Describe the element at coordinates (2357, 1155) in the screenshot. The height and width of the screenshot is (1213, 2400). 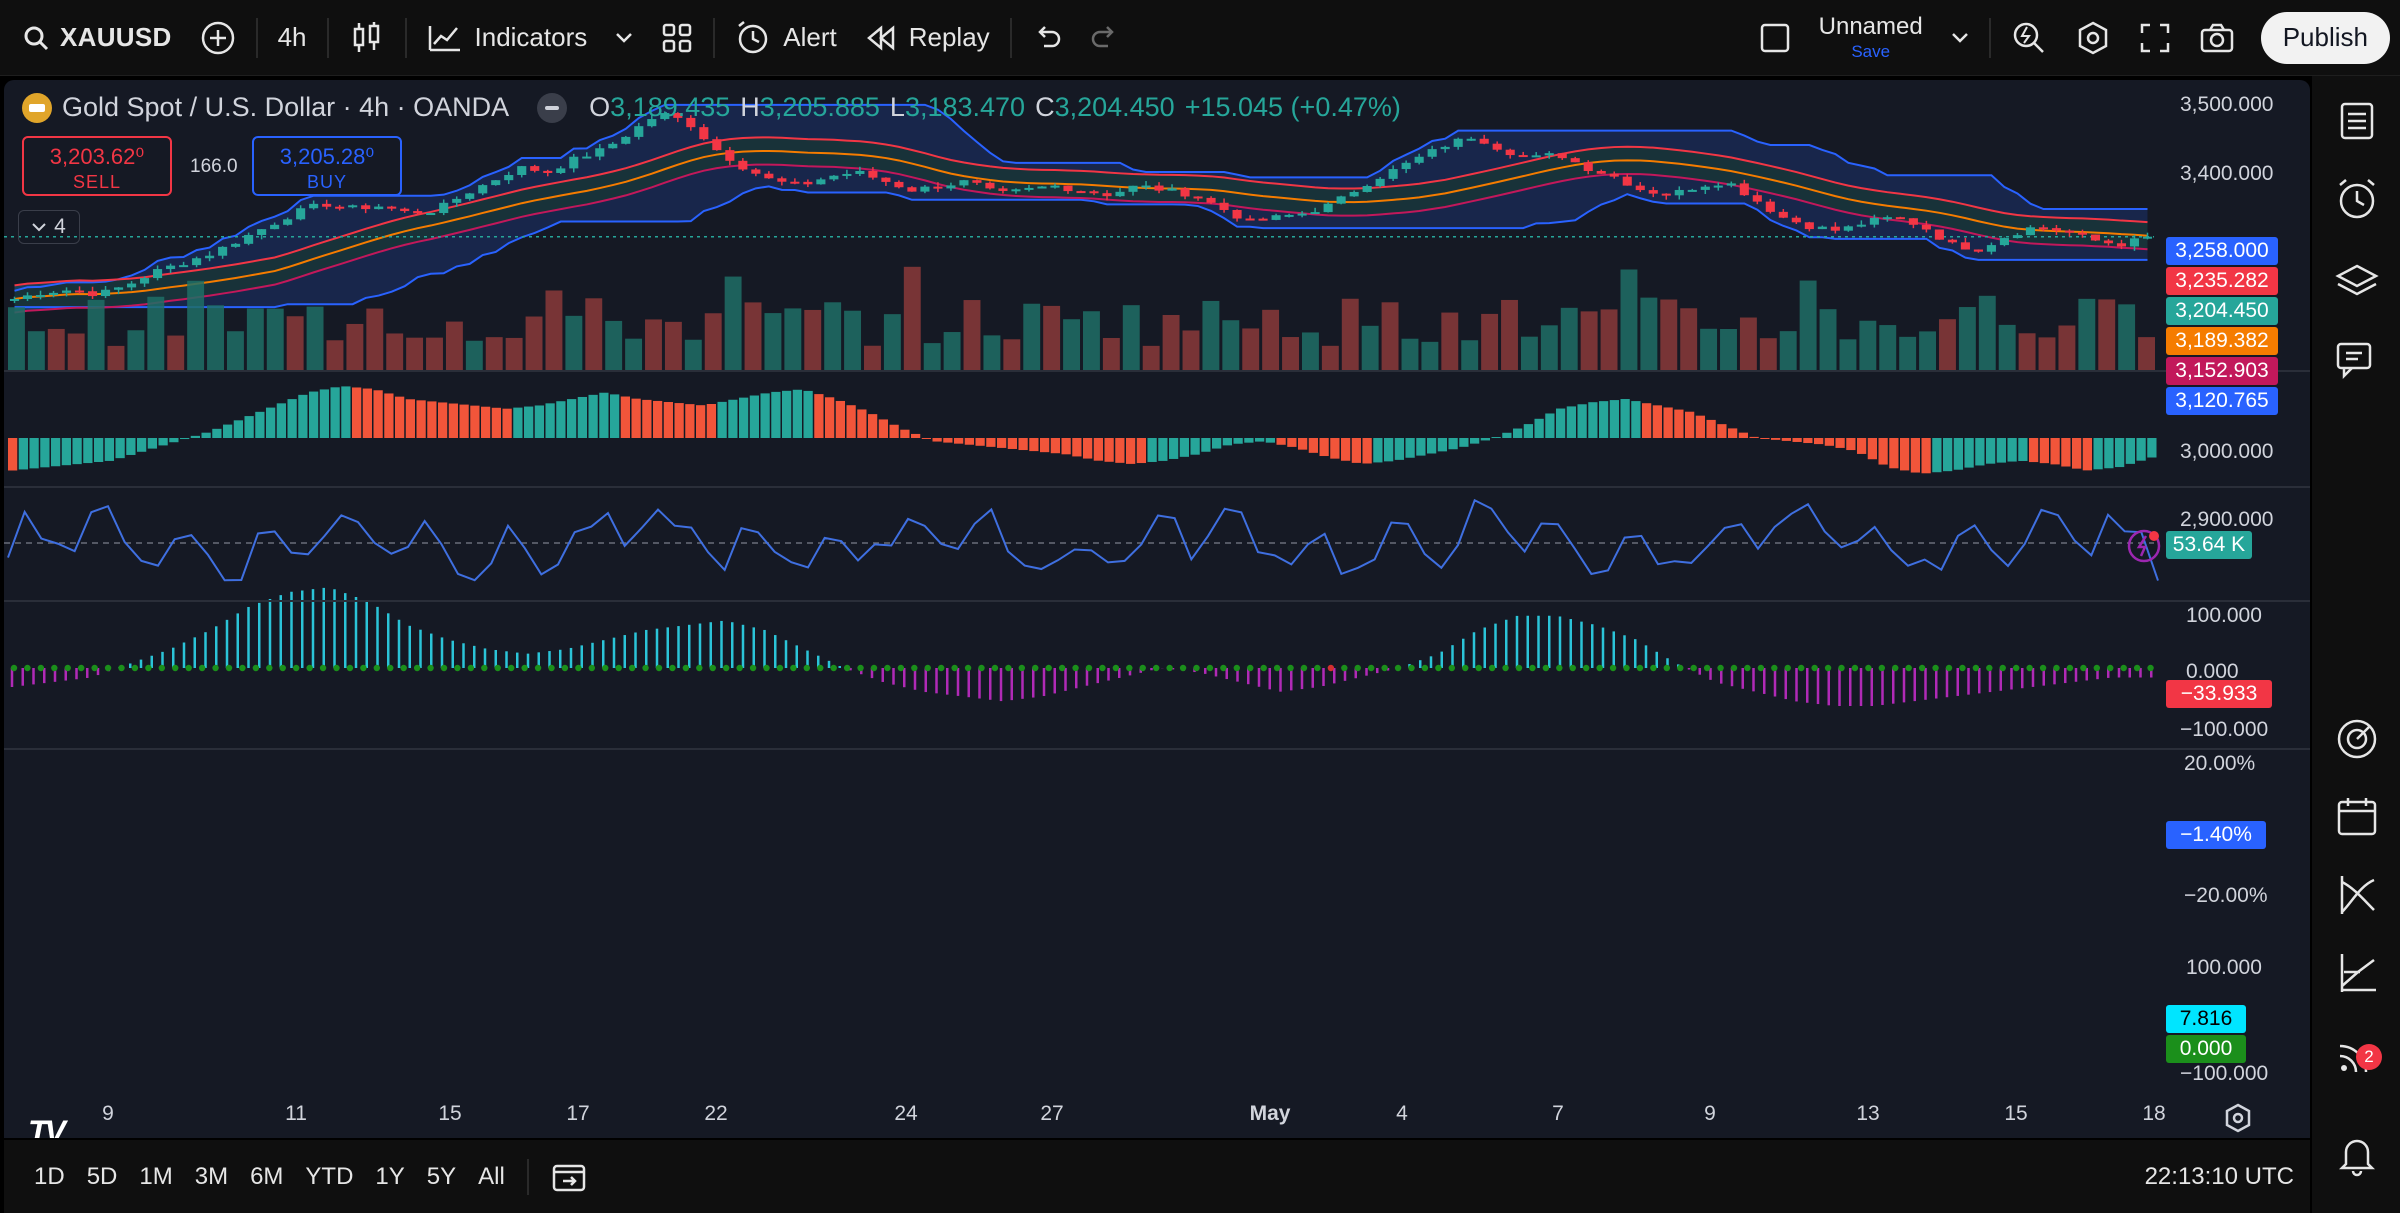
I see `notifications-bell-icon` at that location.